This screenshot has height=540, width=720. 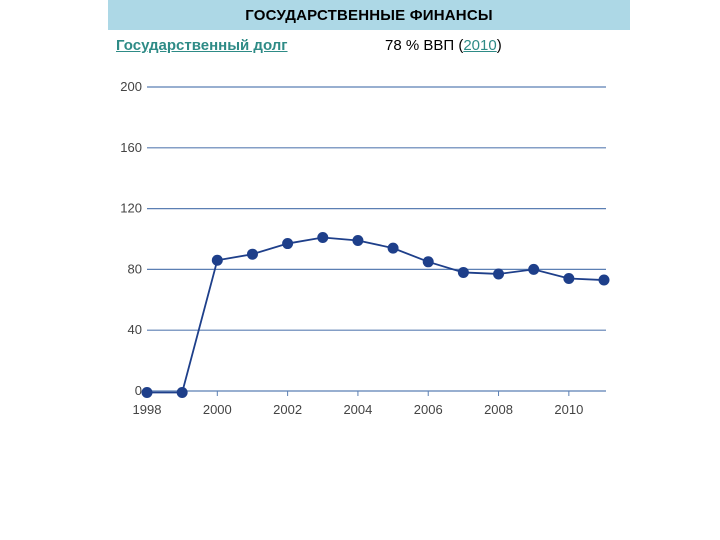 What do you see at coordinates (131, 147) in the screenshot?
I see `y-tick-label: 160` at bounding box center [131, 147].